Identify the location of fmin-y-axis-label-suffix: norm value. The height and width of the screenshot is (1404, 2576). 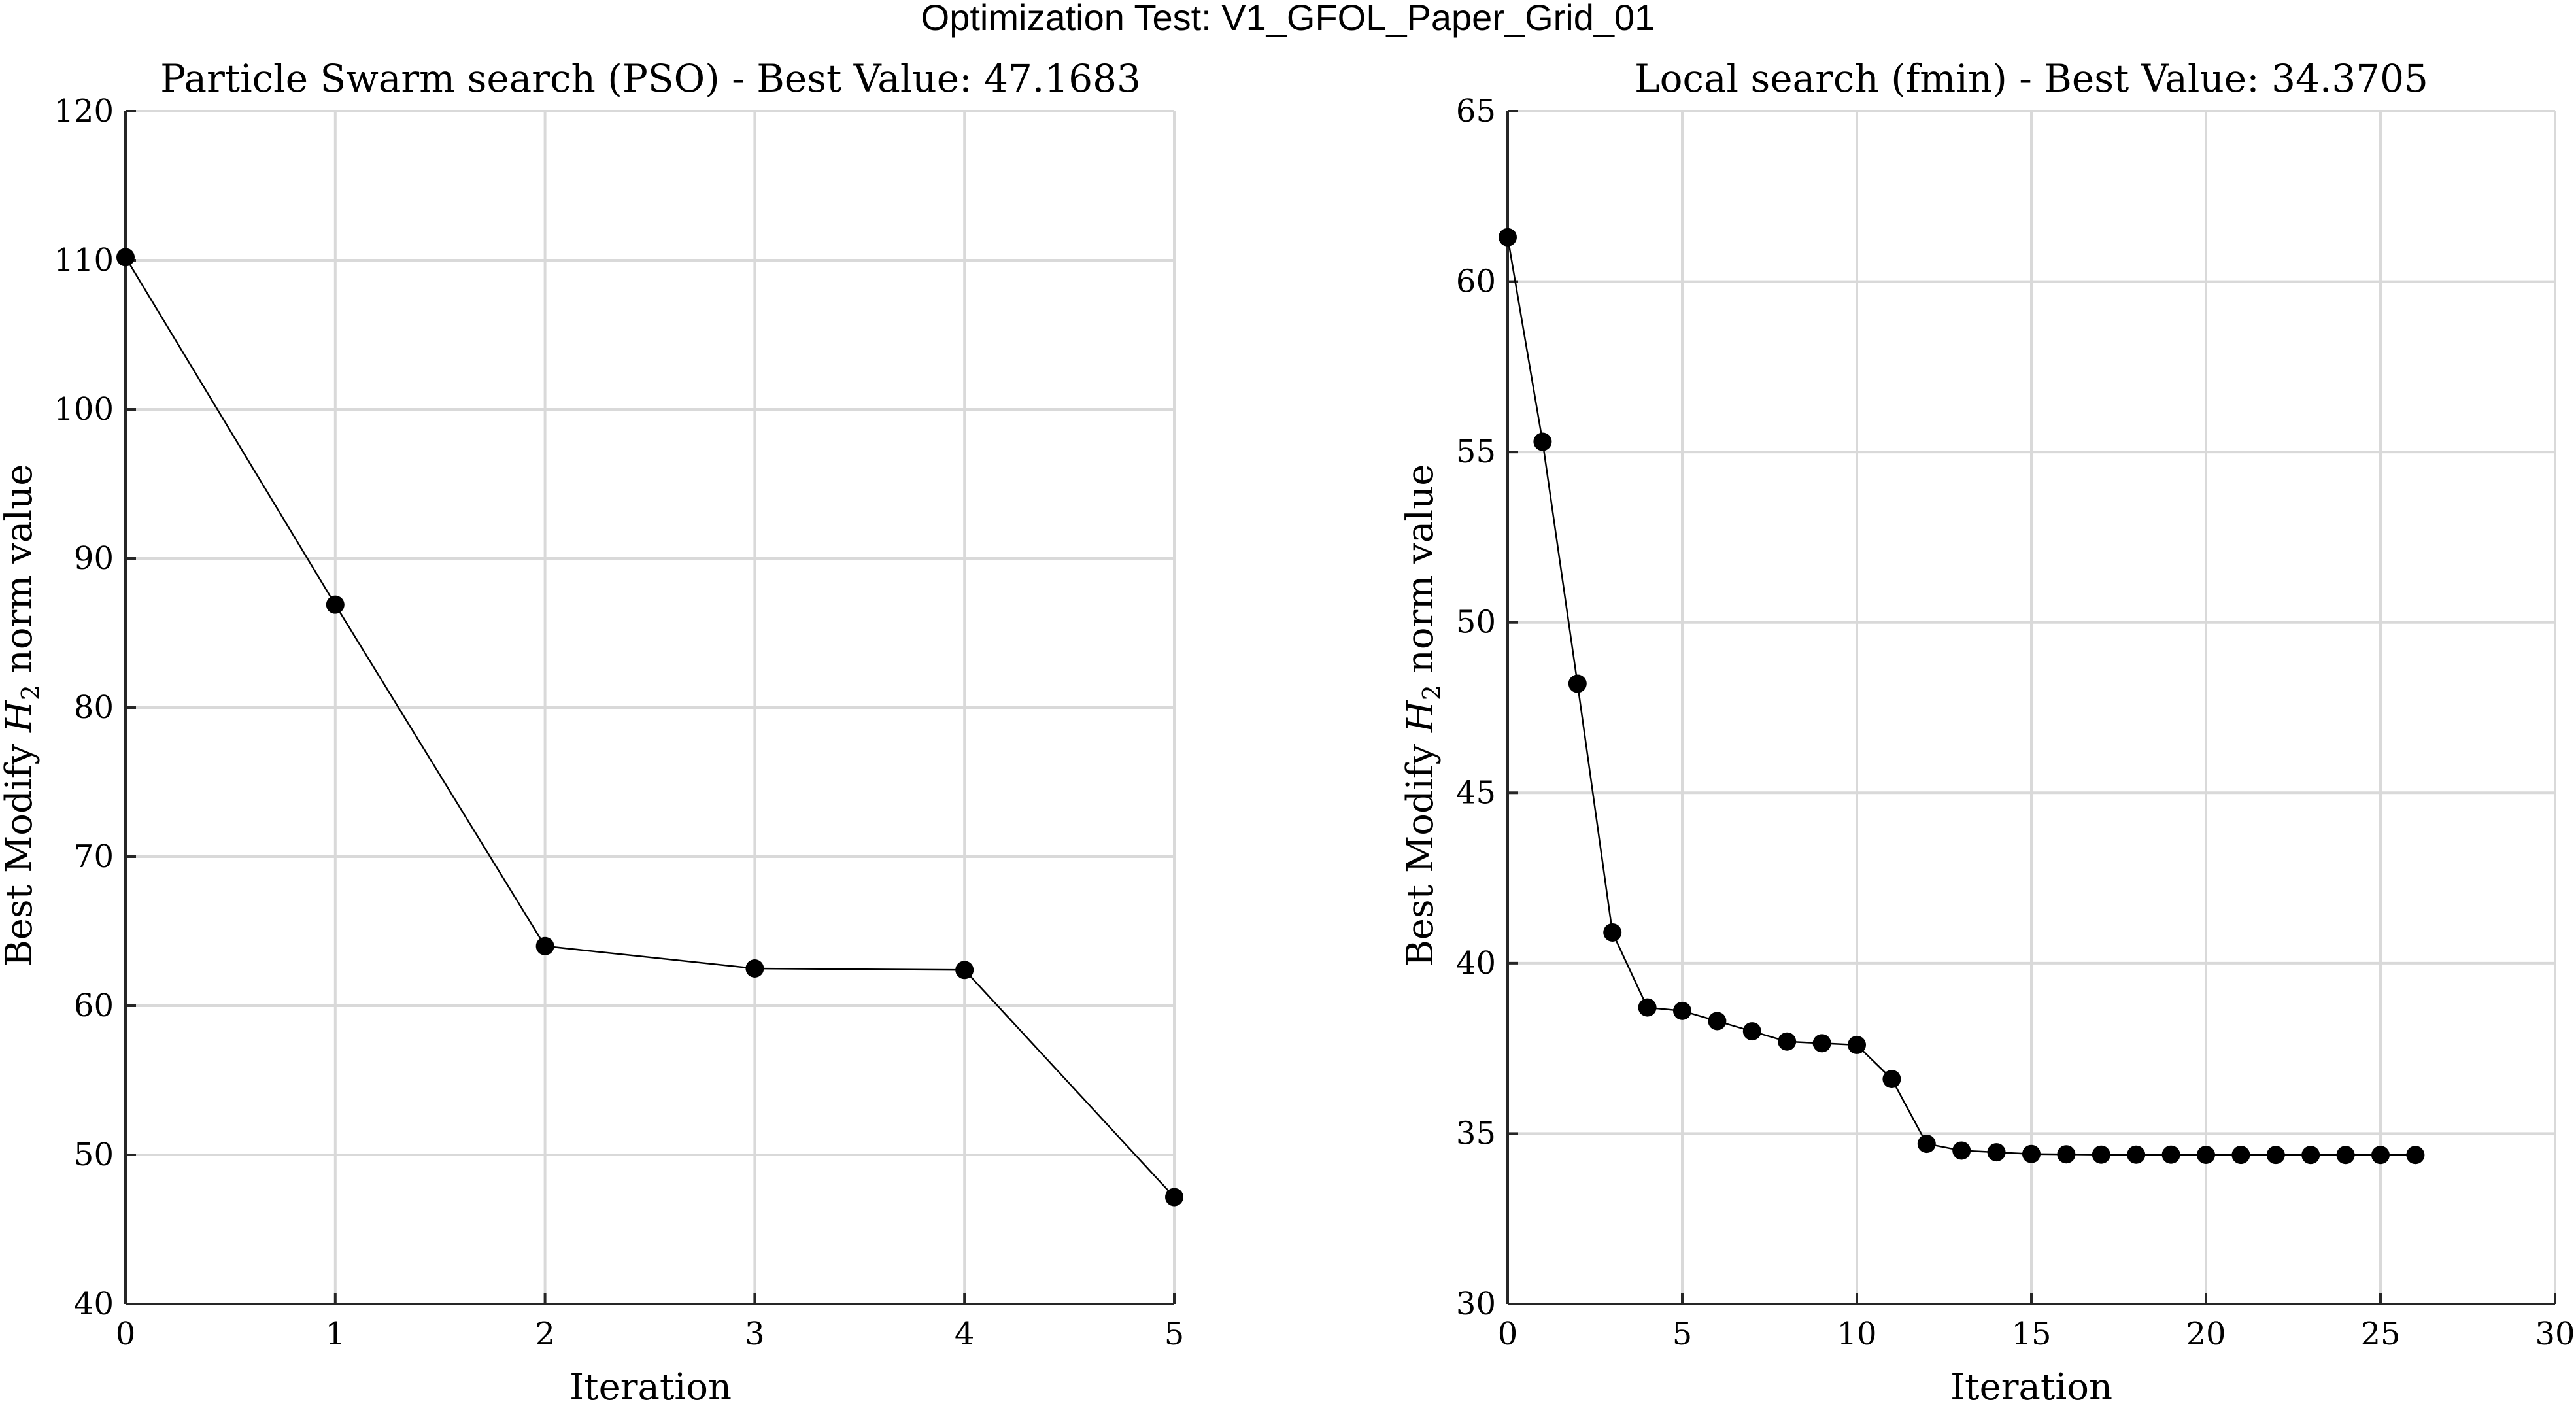
(1420, 574).